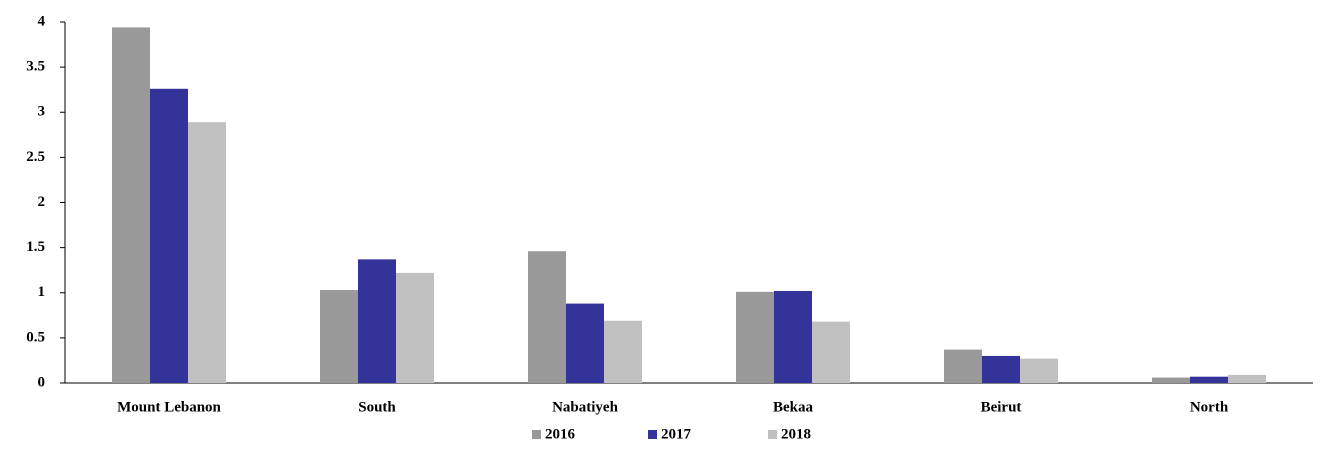 The width and height of the screenshot is (1323, 452). What do you see at coordinates (585, 407) in the screenshot?
I see `x-tick-label: Nabatiyeh` at bounding box center [585, 407].